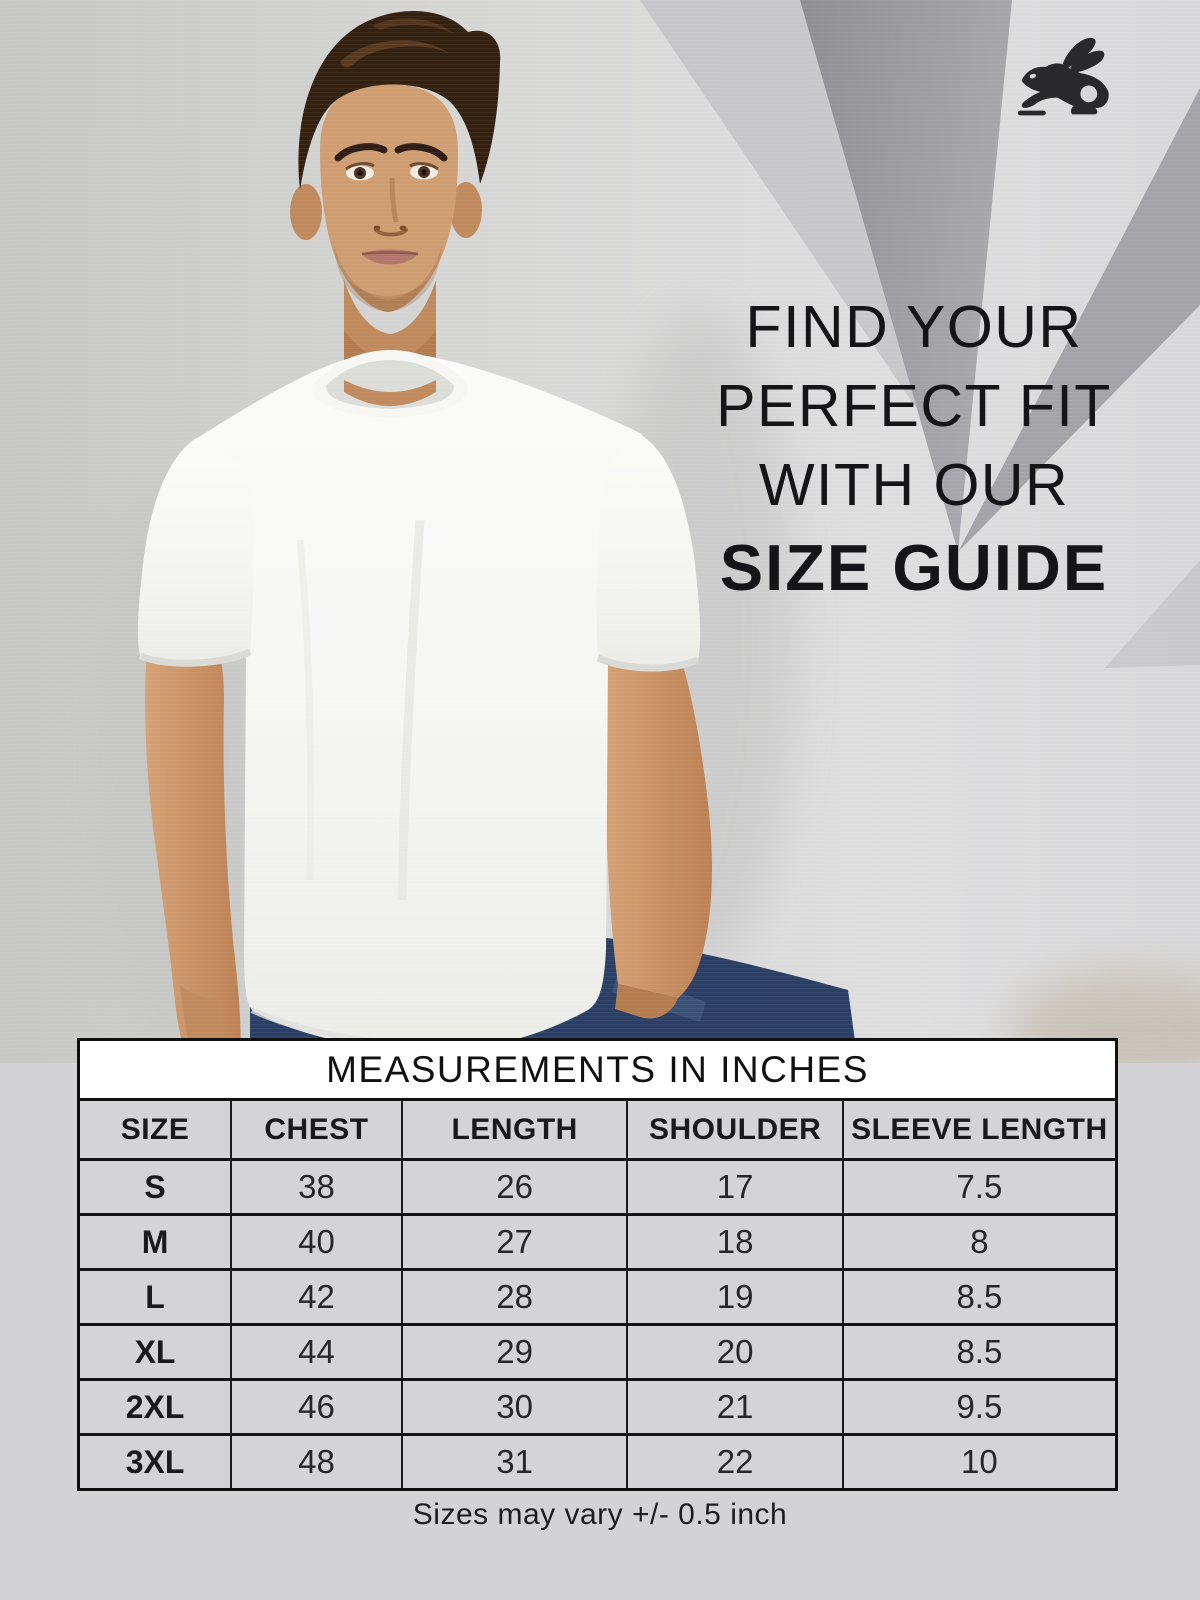  What do you see at coordinates (155, 1351) in the screenshot?
I see `size-label: XL` at bounding box center [155, 1351].